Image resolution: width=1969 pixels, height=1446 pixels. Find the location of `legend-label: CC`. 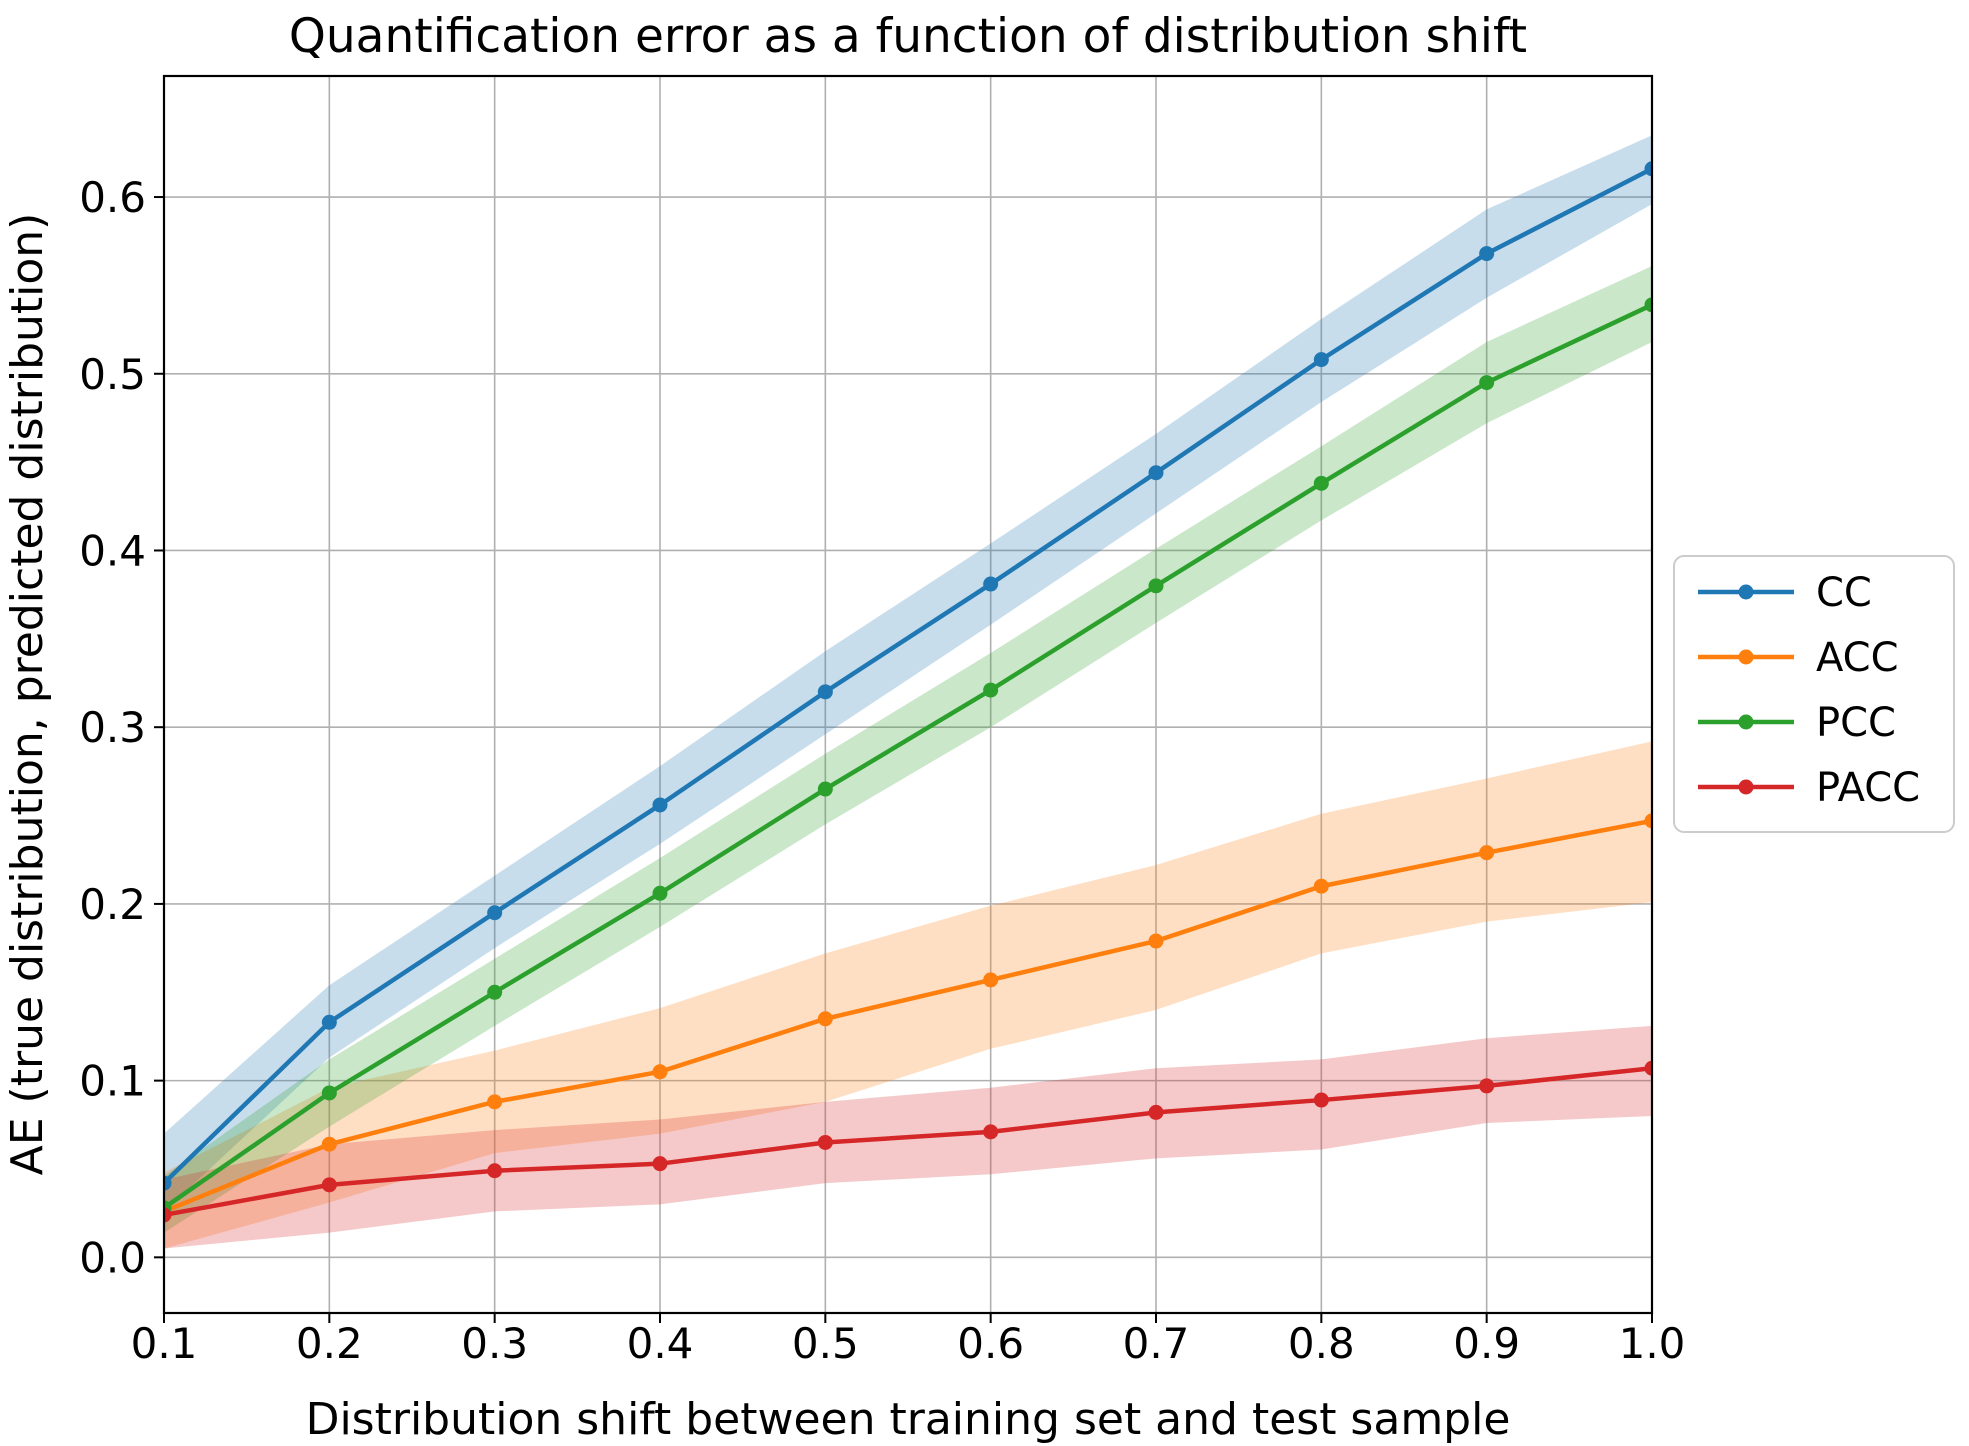

legend-label: CC is located at coordinates (1844, 593).